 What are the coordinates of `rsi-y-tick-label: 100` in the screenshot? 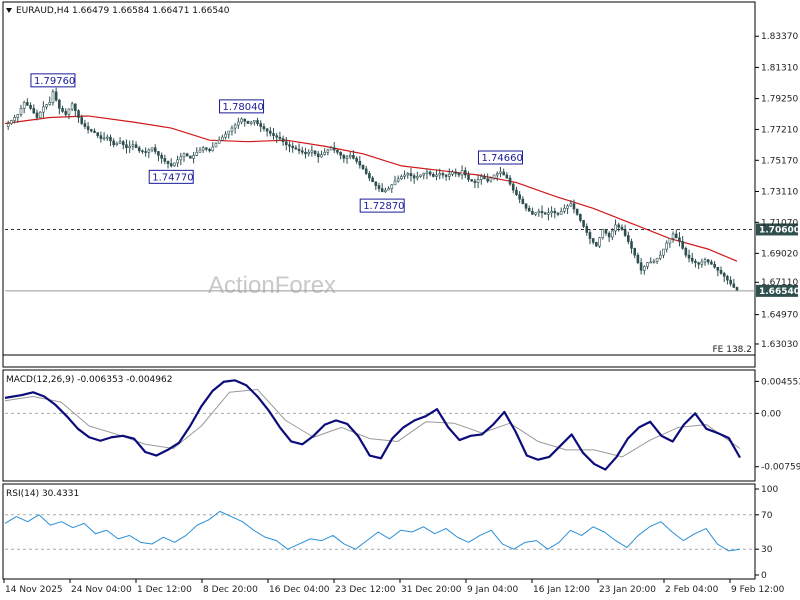 It's located at (769, 490).